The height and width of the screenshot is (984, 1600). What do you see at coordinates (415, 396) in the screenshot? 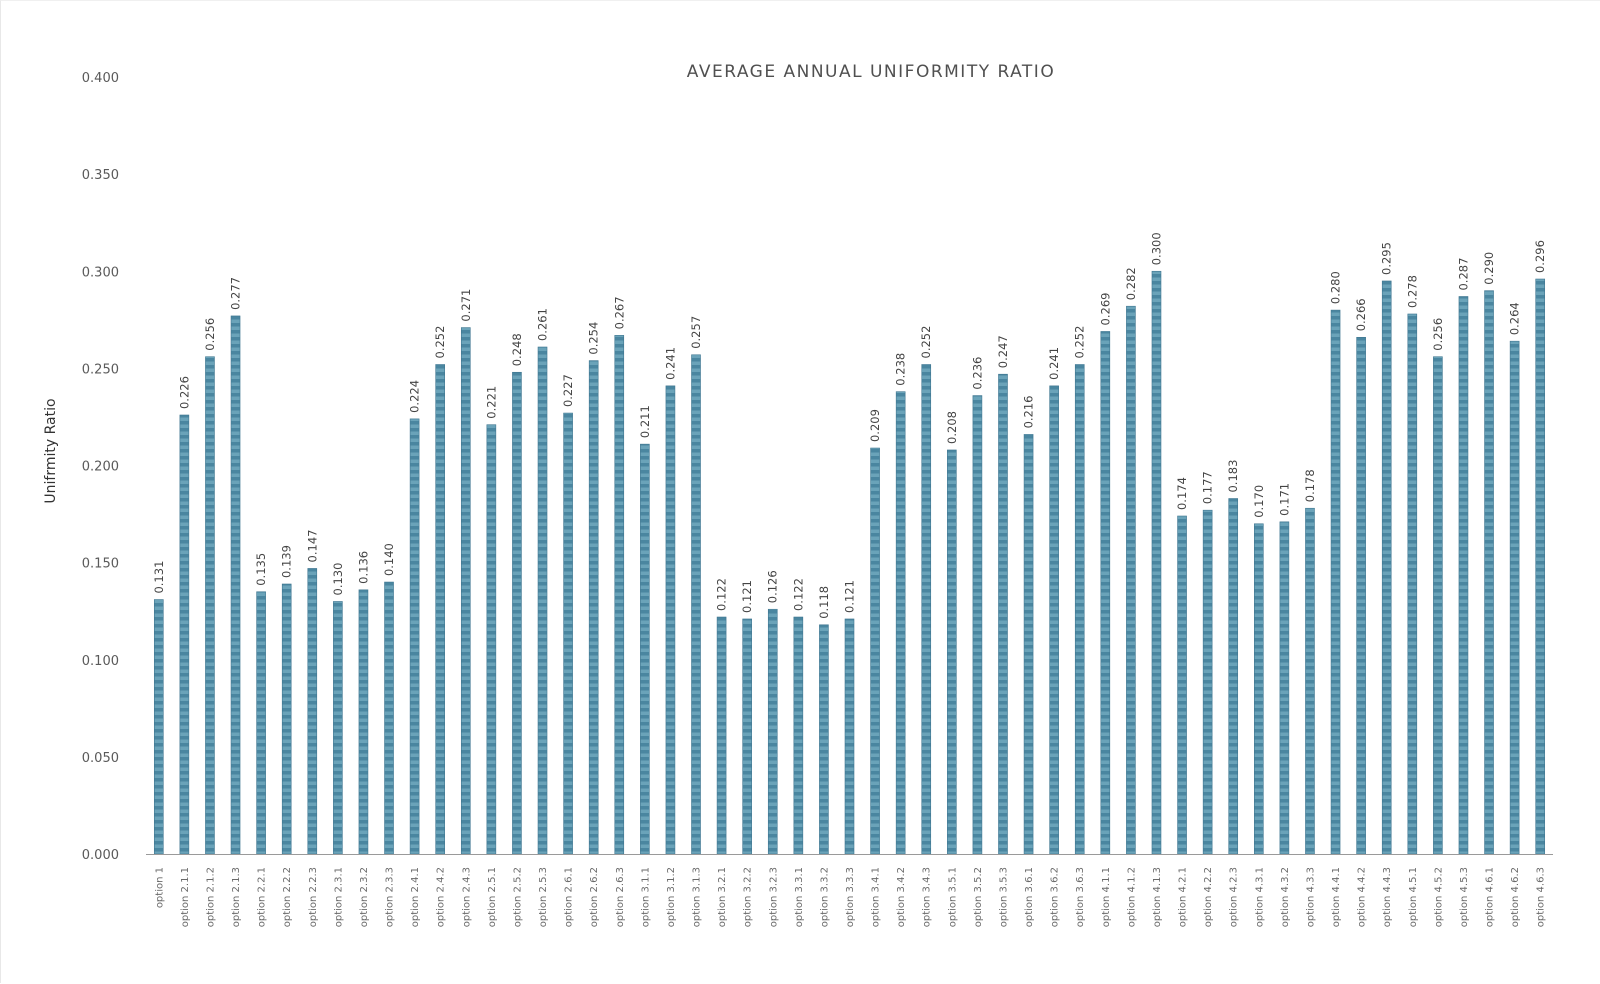
I see `data-label: 0.224` at bounding box center [415, 396].